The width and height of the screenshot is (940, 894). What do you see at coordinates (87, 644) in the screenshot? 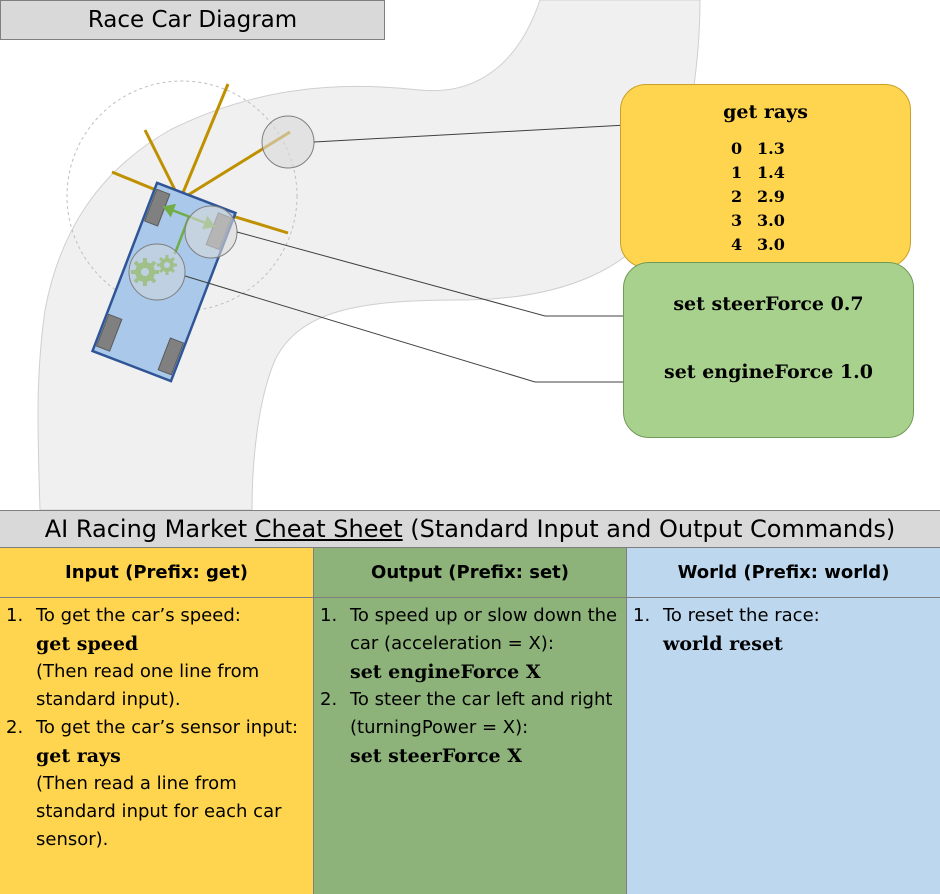
I see `command-code: get speed` at bounding box center [87, 644].